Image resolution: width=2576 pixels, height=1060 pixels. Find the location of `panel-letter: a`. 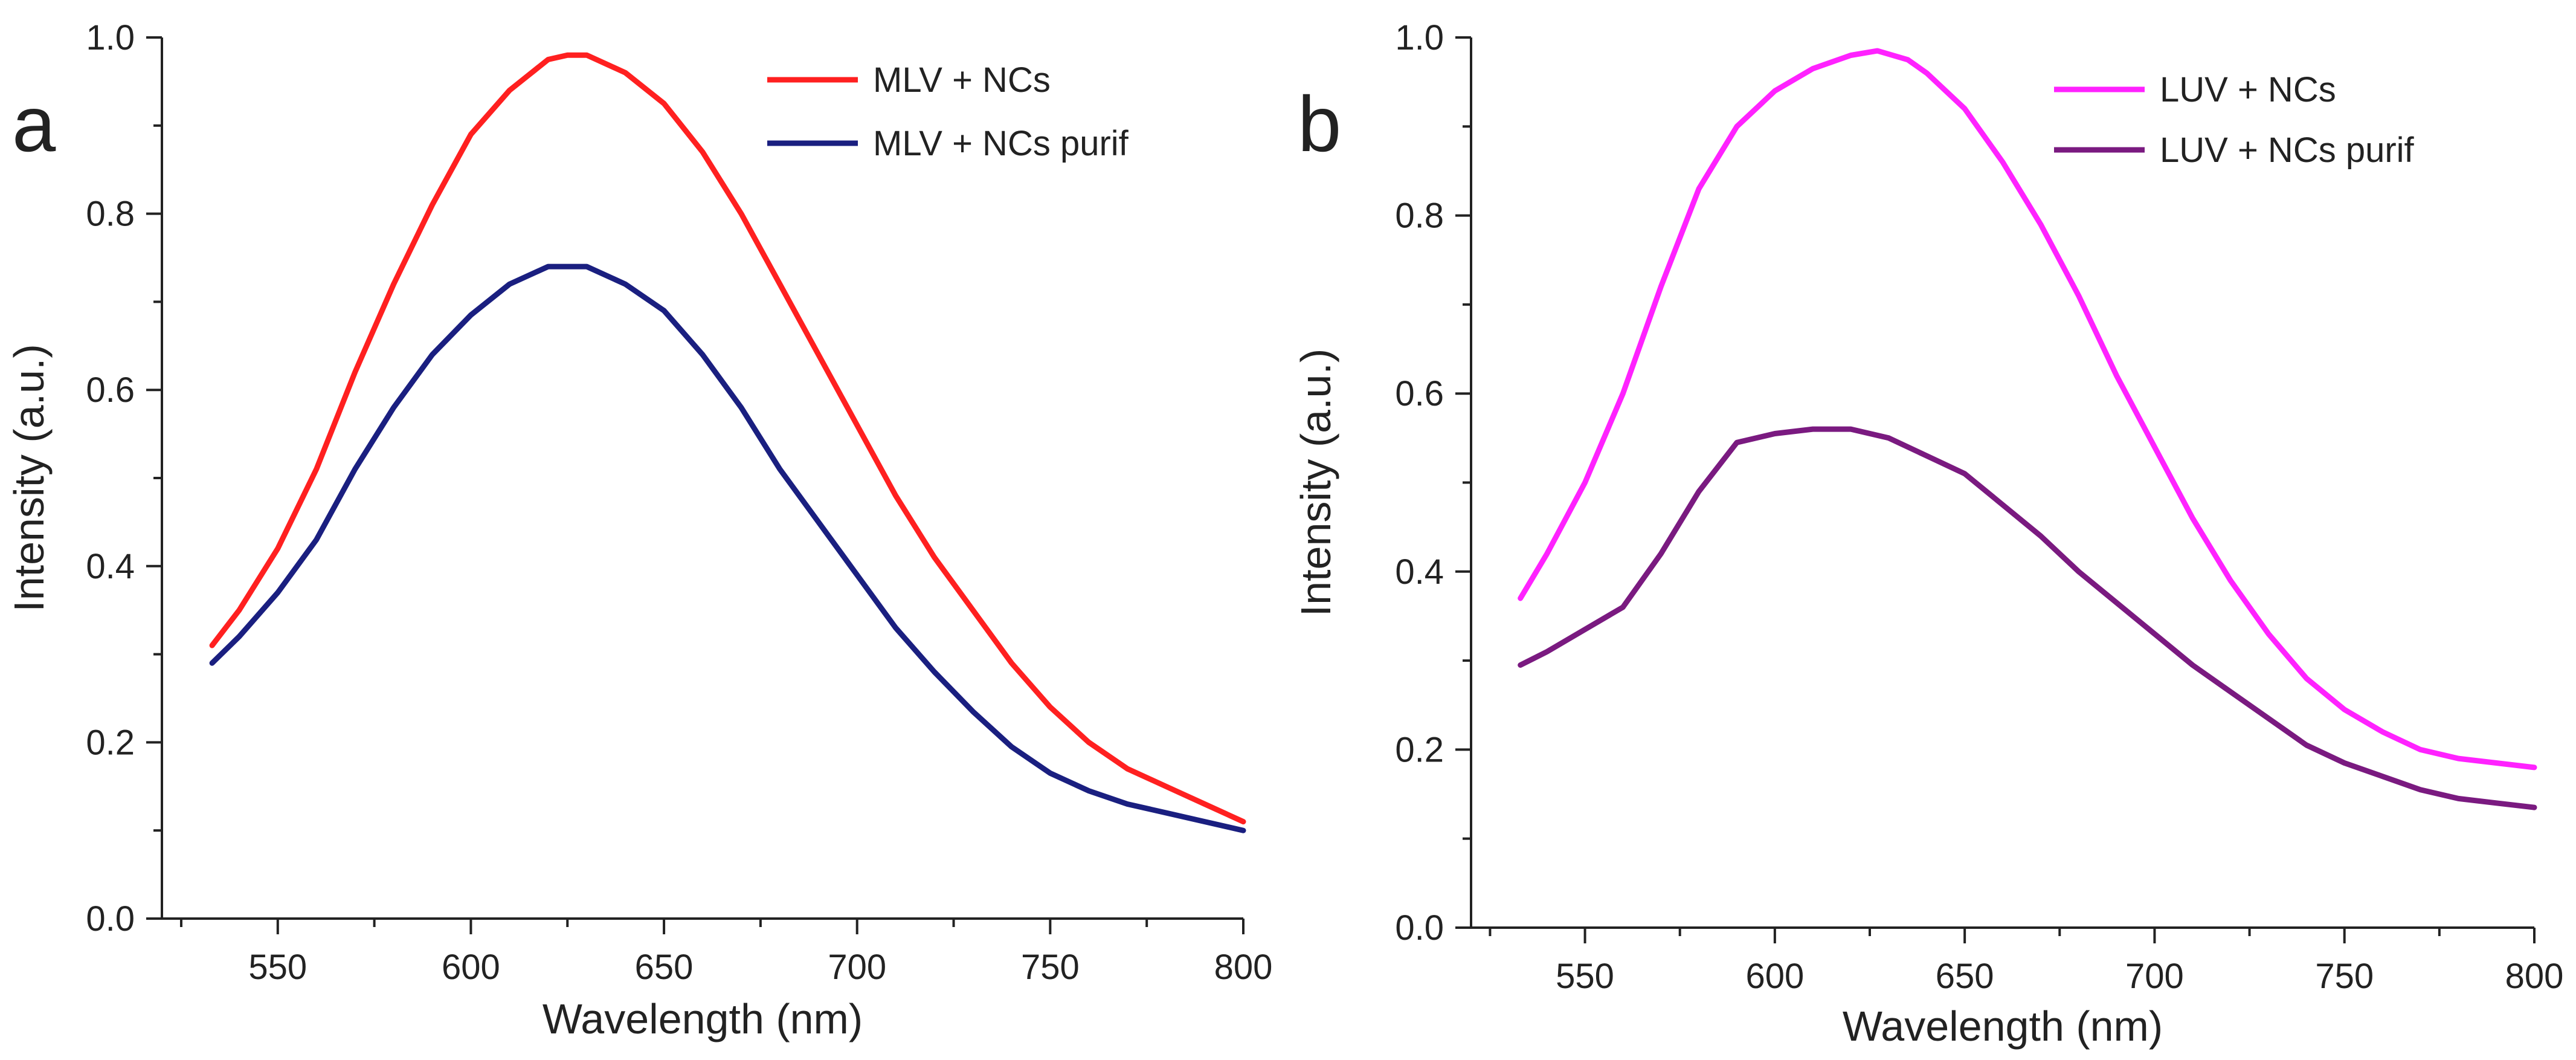

panel-letter: a is located at coordinates (34, 124).